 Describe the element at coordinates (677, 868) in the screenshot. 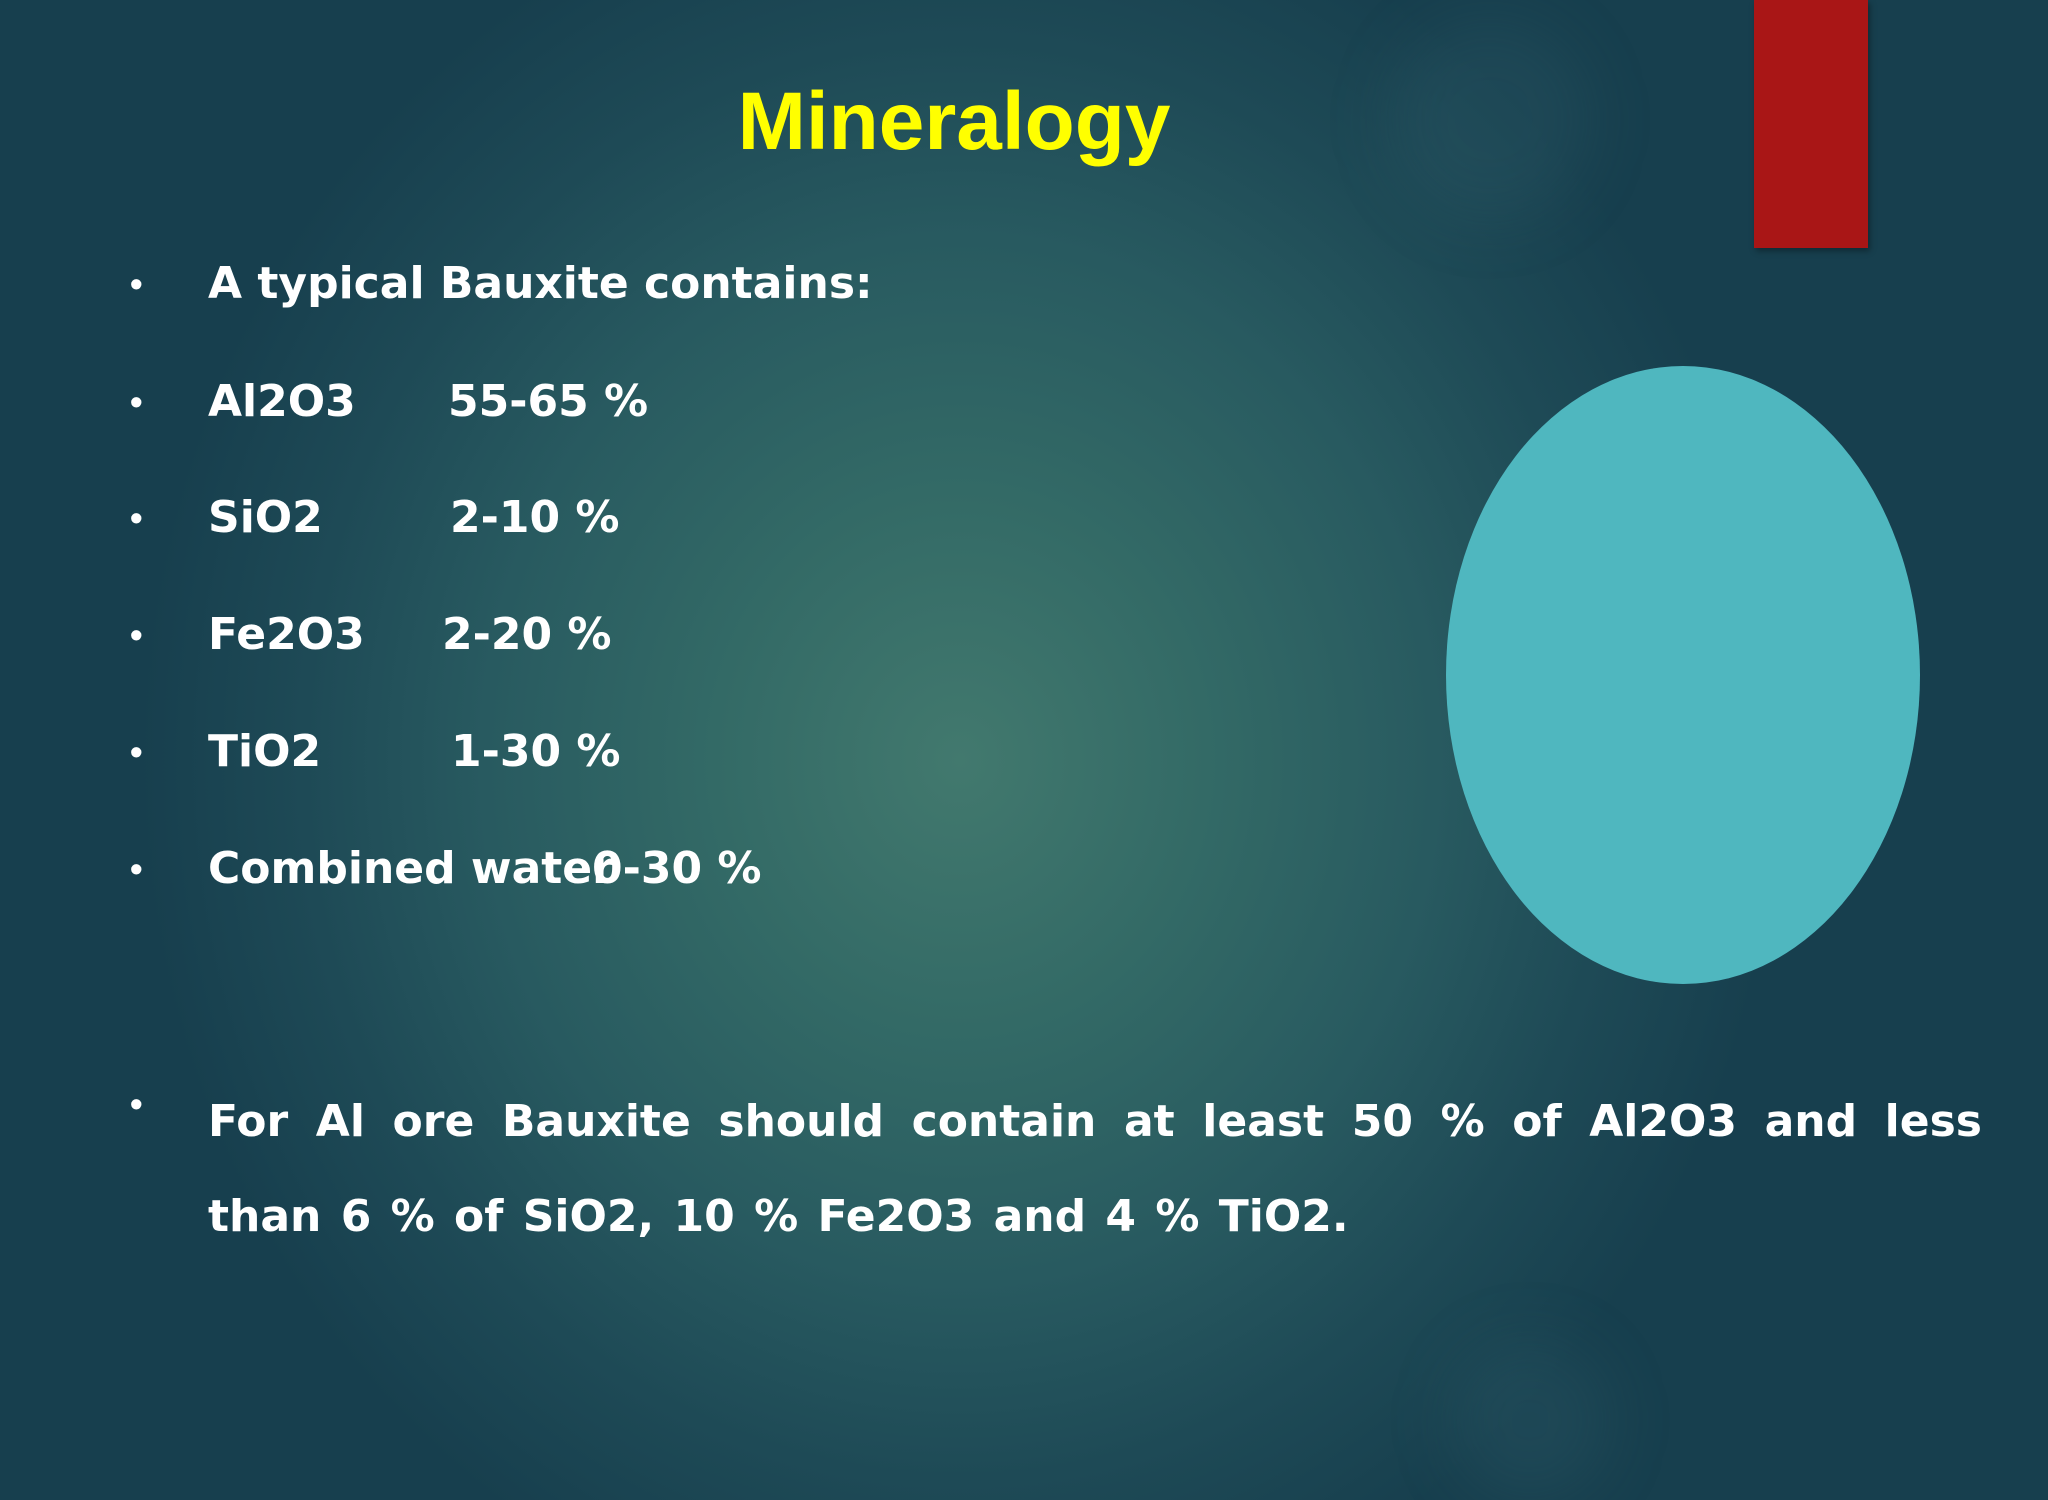

I see `list-item-value: 0-30 %` at that location.